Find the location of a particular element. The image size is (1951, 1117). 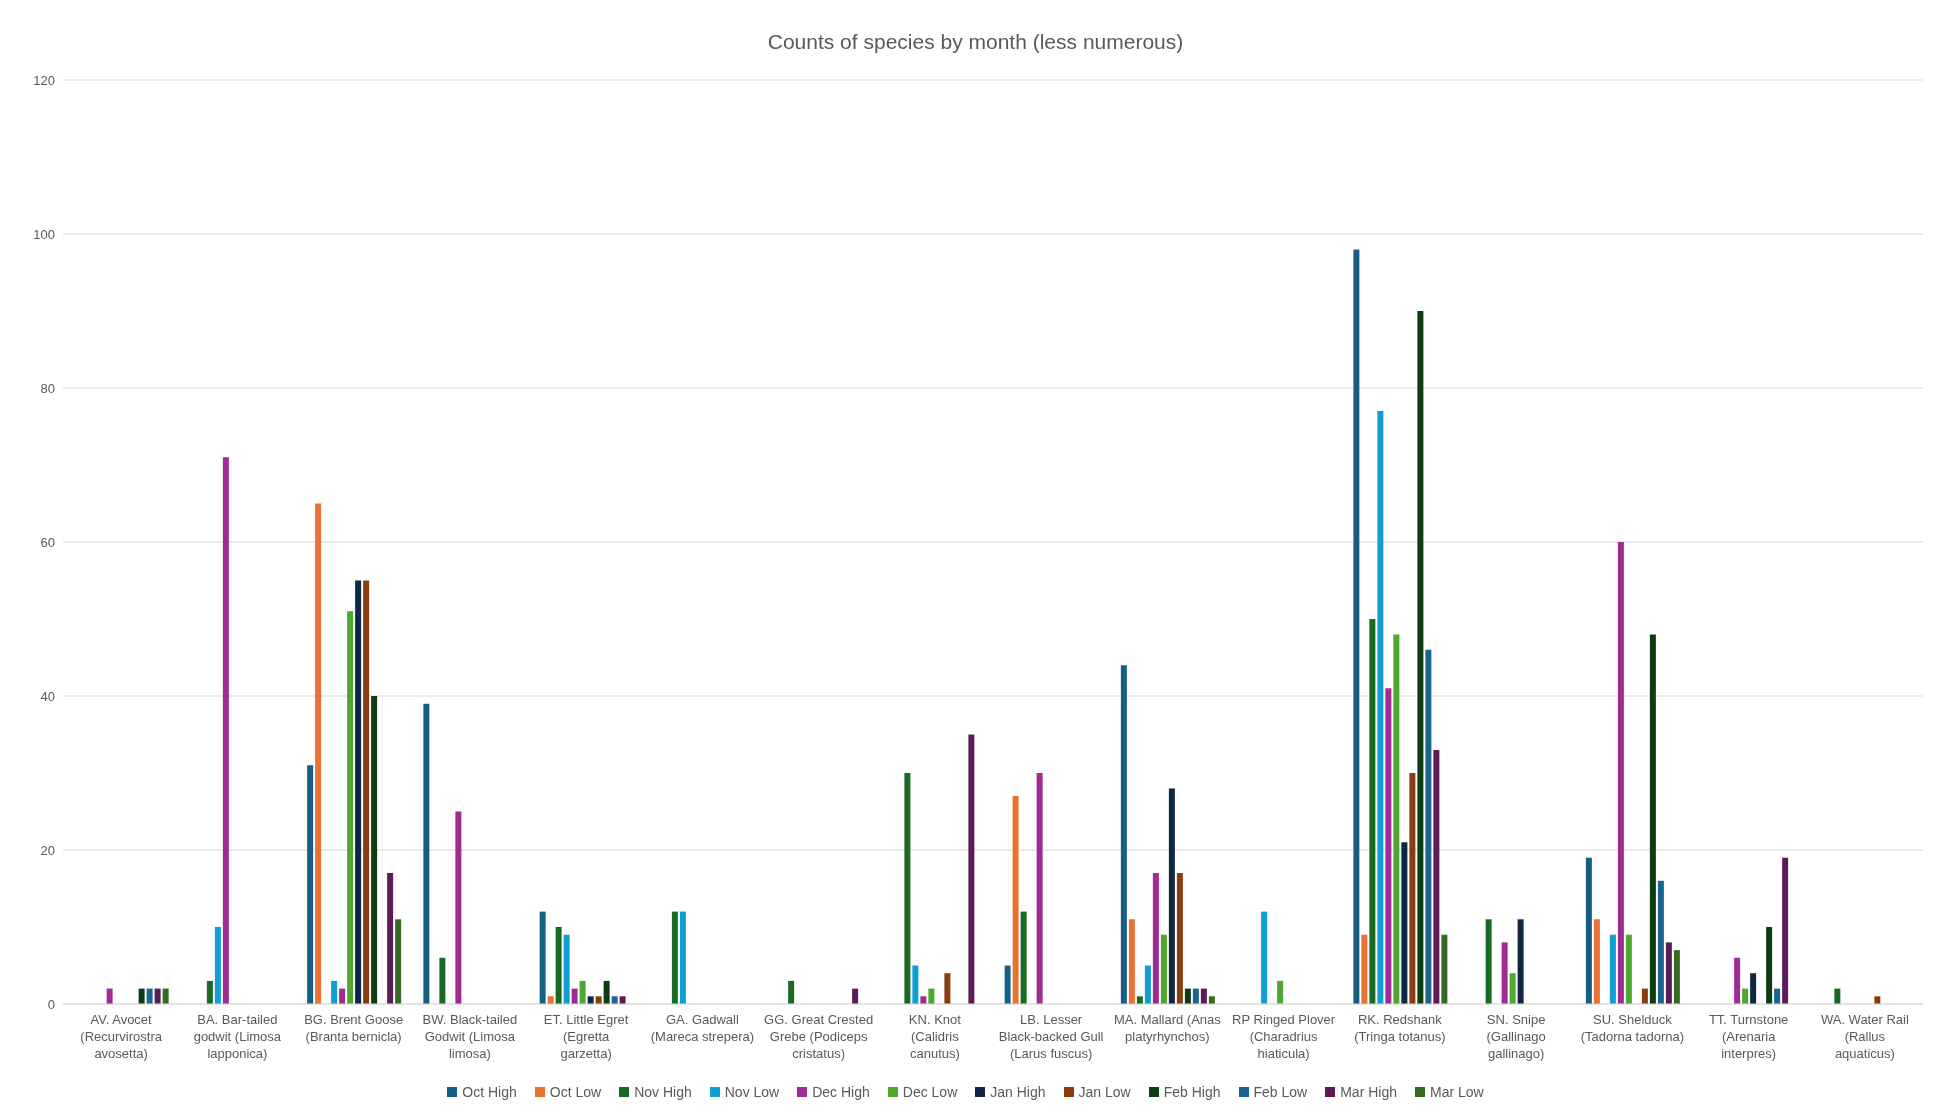

x-tick-label: GA. Gadwall (Mareca strepera) is located at coordinates (702, 1028).